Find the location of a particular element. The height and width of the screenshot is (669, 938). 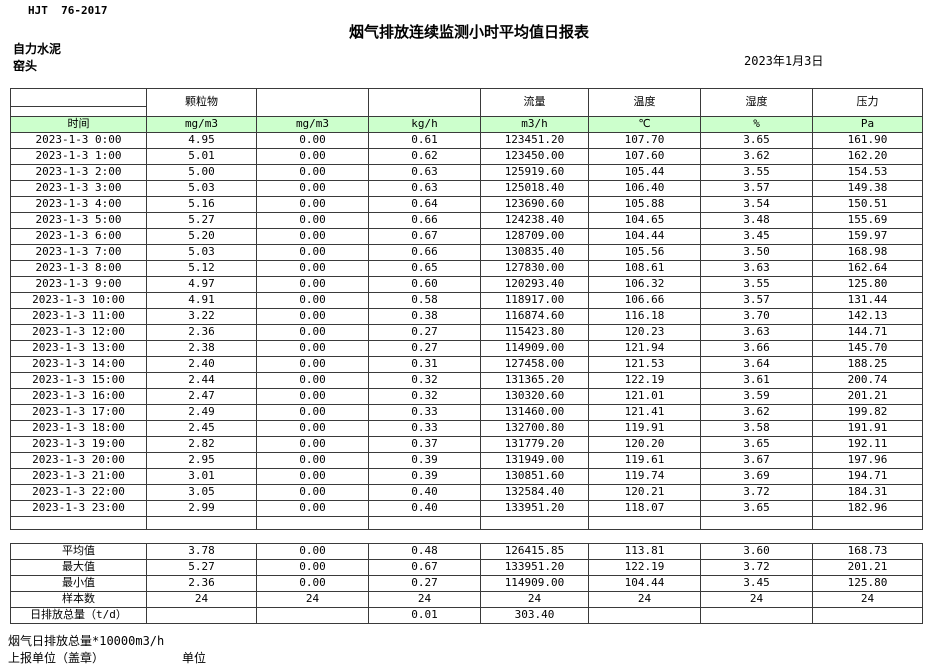

value-cell: 201.21 is located at coordinates (867, 567).